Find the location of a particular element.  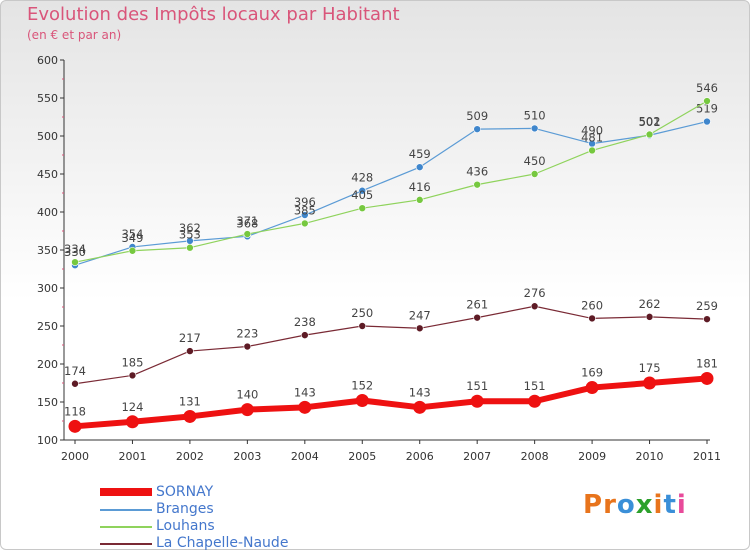

data-label-la-chapelle-naude: 262 is located at coordinates (650, 304).